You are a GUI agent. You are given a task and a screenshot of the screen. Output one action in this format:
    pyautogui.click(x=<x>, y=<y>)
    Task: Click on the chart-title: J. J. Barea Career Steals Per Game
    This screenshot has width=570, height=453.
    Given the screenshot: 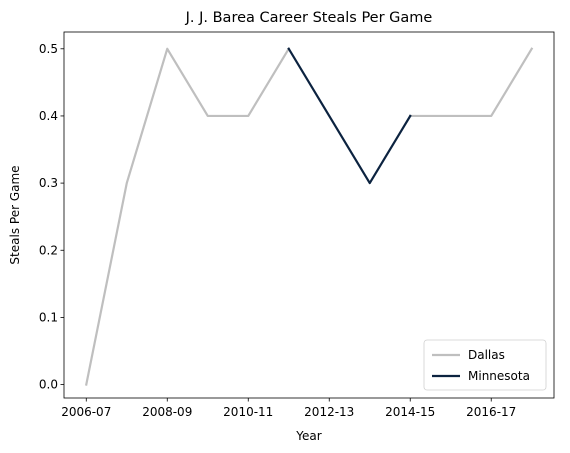 What is the action you would take?
    pyautogui.click(x=309, y=18)
    